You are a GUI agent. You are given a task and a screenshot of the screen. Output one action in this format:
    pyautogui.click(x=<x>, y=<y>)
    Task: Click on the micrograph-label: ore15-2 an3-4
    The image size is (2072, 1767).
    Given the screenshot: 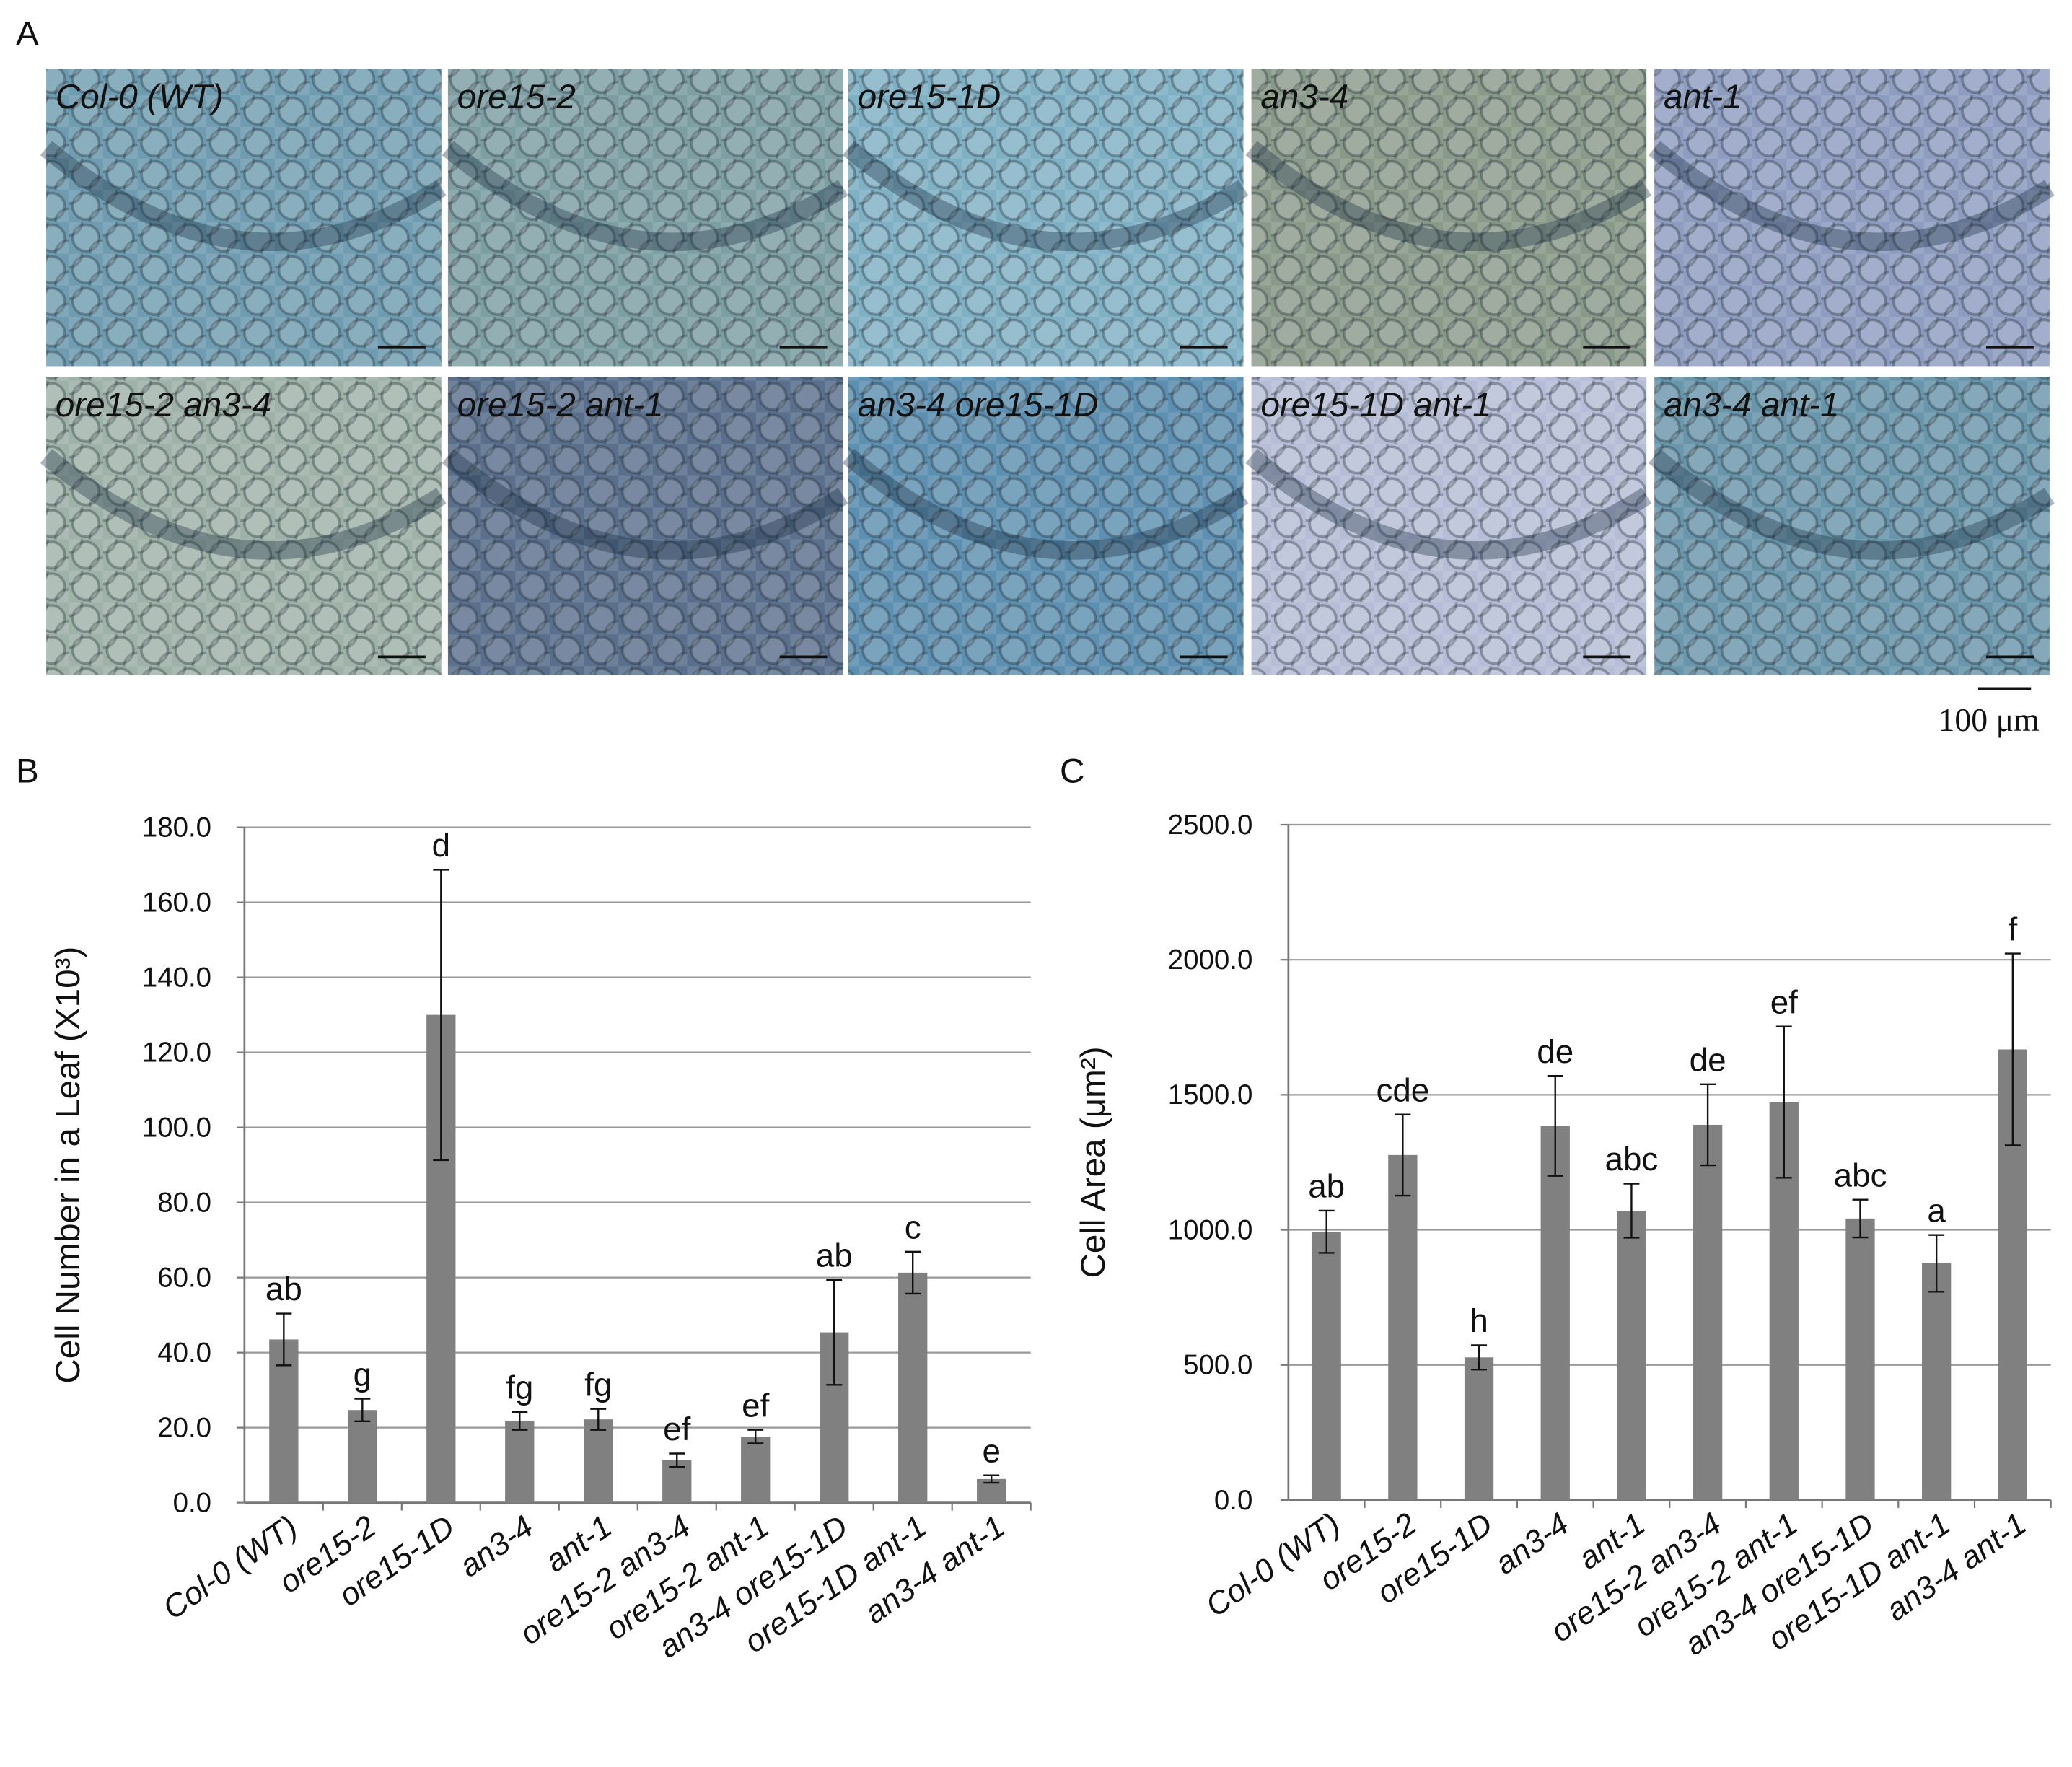 What is the action you would take?
    pyautogui.click(x=163, y=405)
    